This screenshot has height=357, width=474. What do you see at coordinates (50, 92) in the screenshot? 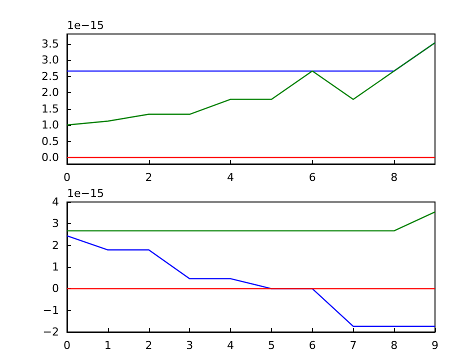
I see `y-tick-label: 2.0` at bounding box center [50, 92].